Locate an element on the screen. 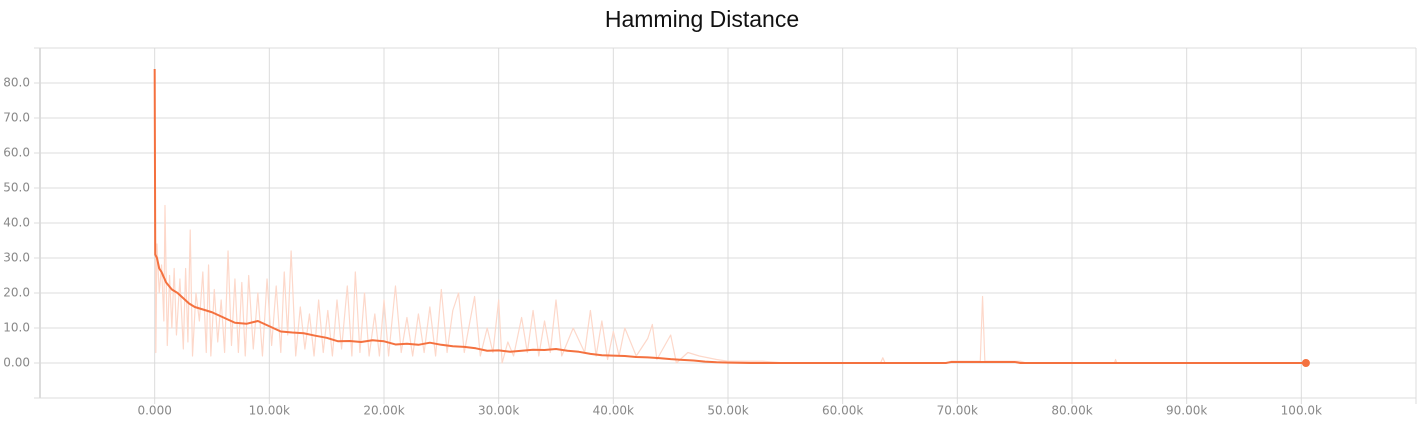  end-point is located at coordinates (1305, 363).